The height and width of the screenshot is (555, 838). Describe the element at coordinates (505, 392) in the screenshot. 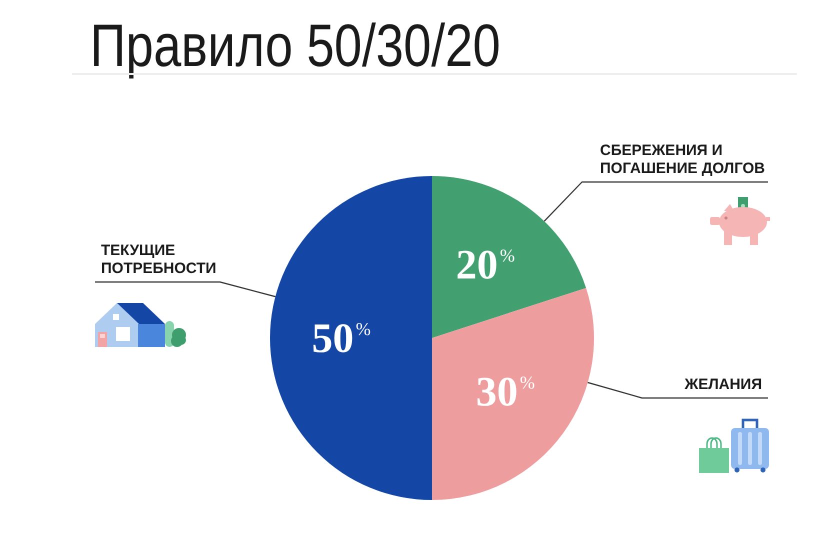

I see `data-label: 30%` at that location.